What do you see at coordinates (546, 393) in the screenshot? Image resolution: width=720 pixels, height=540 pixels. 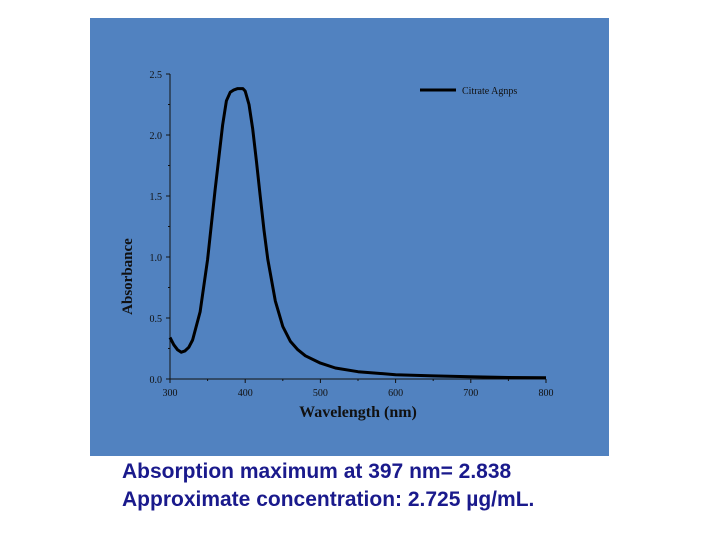 I see `x-tick-label: 800` at bounding box center [546, 393].